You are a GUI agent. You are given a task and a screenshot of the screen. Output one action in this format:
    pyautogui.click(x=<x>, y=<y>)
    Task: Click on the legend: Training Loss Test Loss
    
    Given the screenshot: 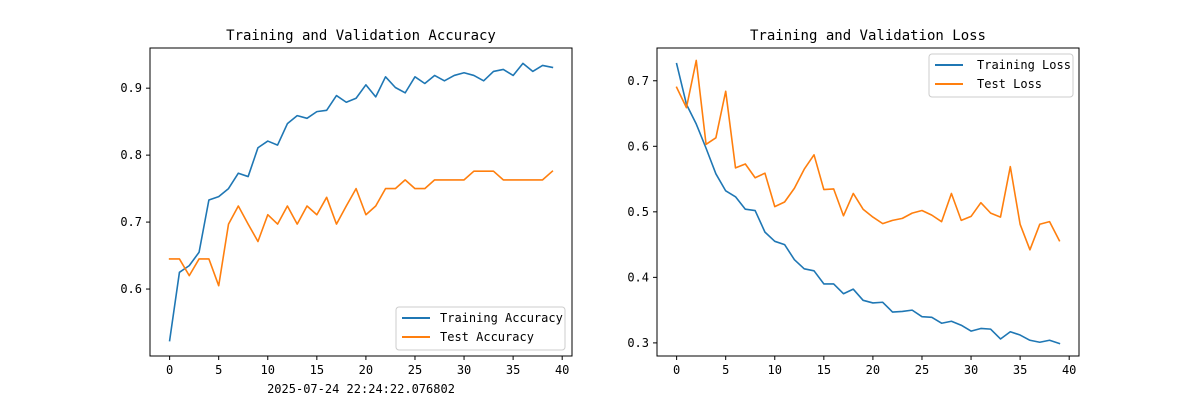 What is the action you would take?
    pyautogui.click(x=1001, y=75)
    